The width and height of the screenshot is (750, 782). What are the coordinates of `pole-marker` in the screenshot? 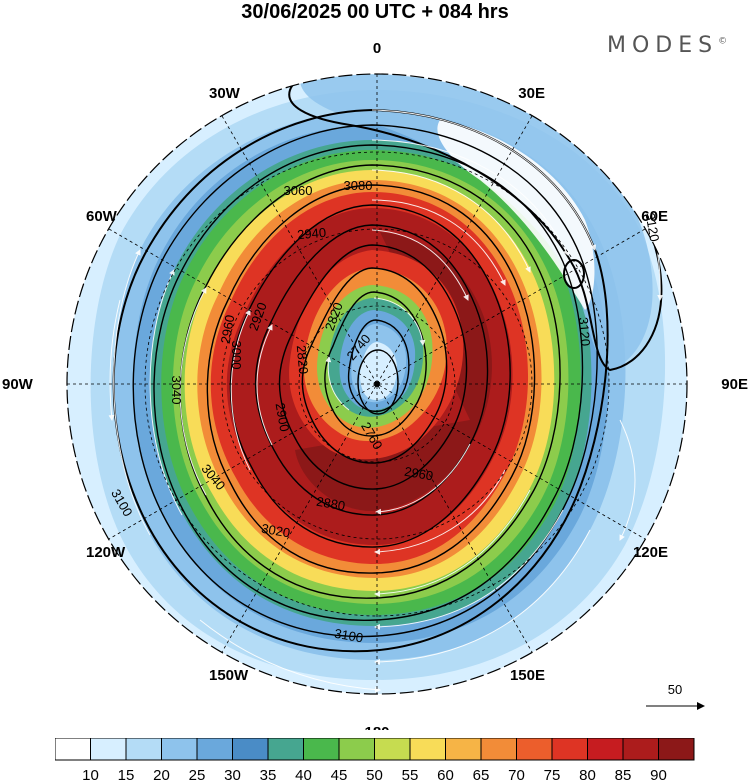 It's located at (377, 384).